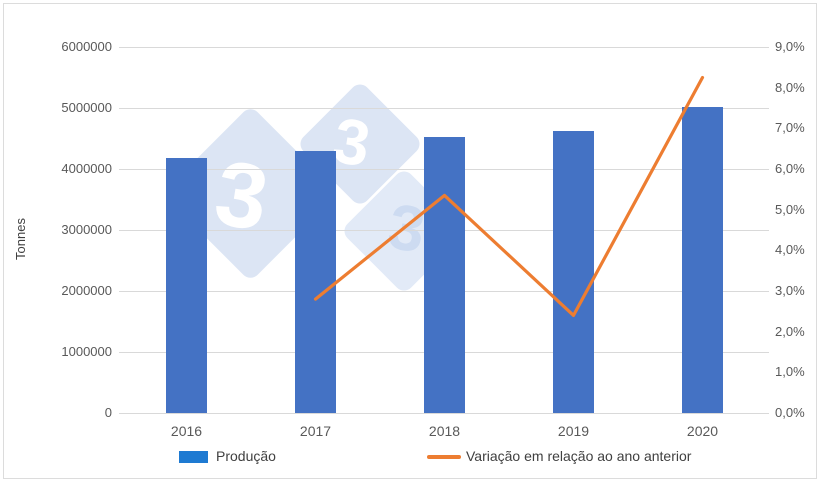 The width and height of the screenshot is (820, 486). Describe the element at coordinates (579, 456) in the screenshot. I see `legend-label-variacao: Variação em relação ao ano anterior` at that location.